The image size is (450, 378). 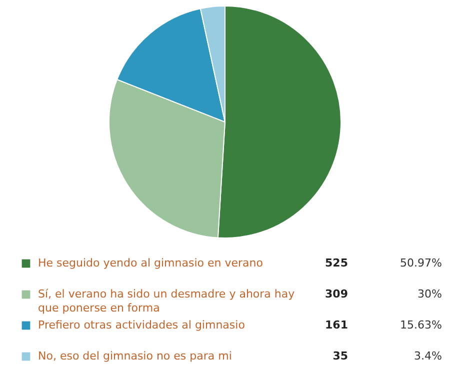 I want to click on text: 15.63%, so click(x=421, y=325).